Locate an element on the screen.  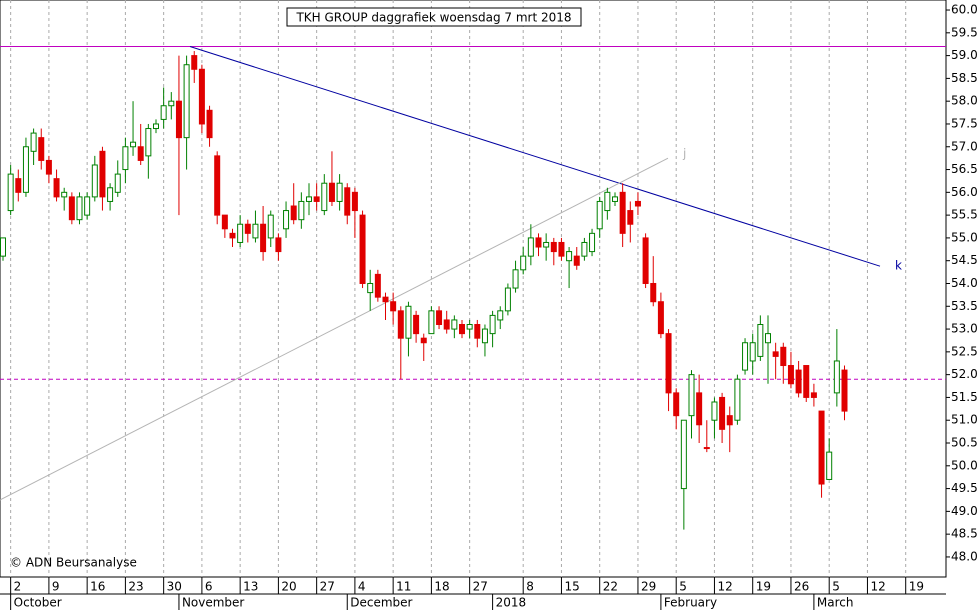
y-tick-label: 53.5 is located at coordinates (964, 306).